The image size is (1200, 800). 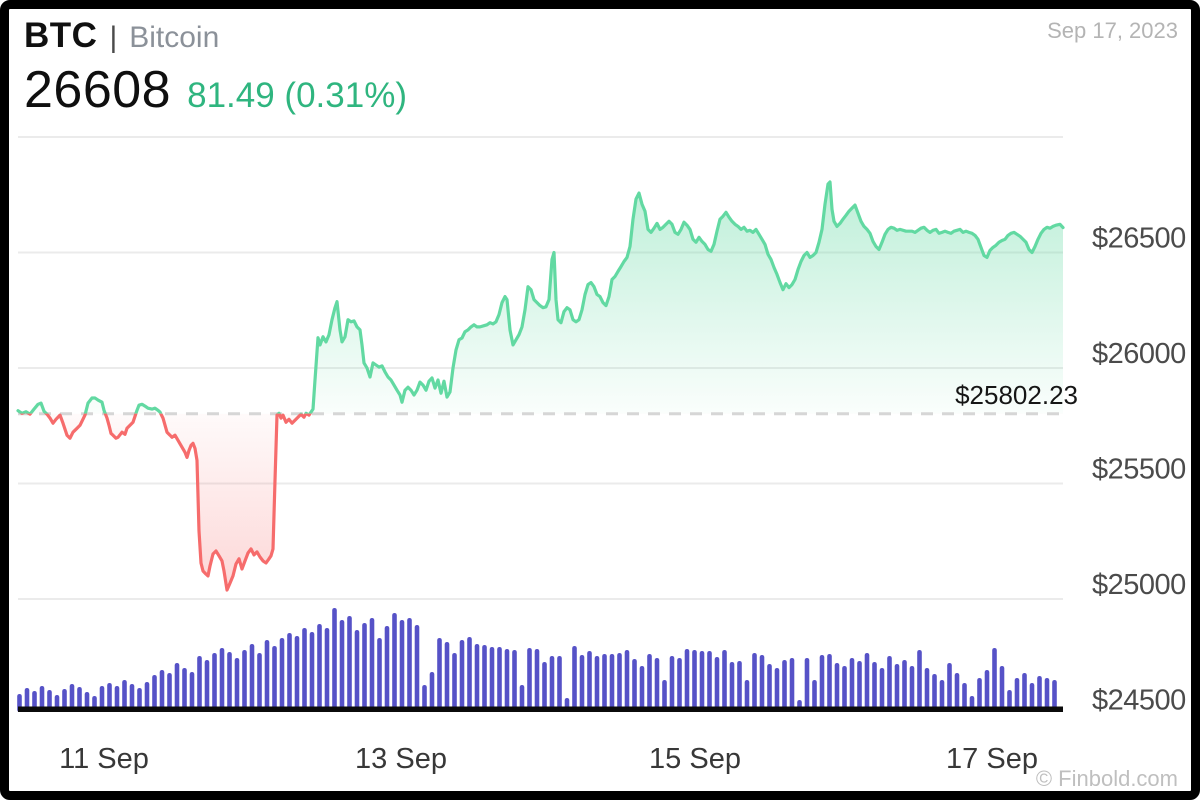 What do you see at coordinates (104, 759) in the screenshot?
I see `x-axis-tick-label: 11 Sep` at bounding box center [104, 759].